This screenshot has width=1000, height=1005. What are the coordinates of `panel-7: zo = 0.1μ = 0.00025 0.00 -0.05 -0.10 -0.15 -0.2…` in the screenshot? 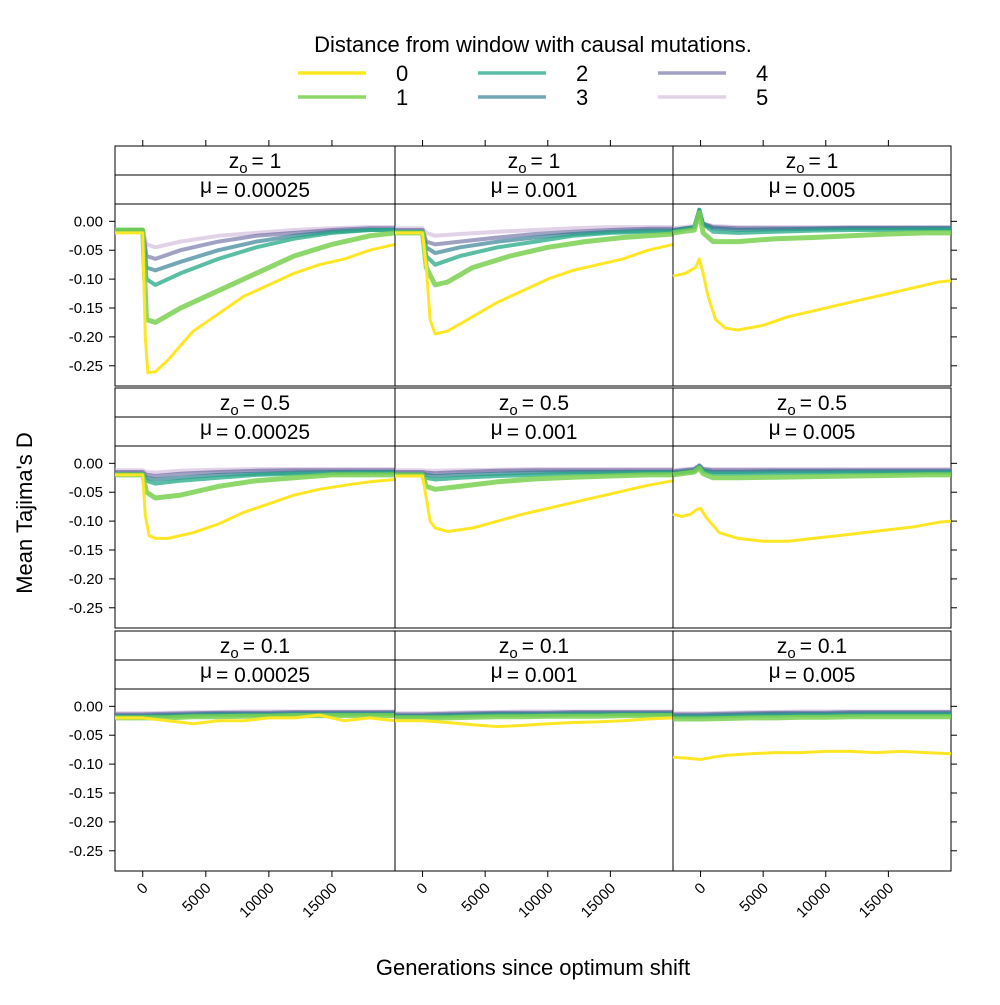 It's located at (232, 776).